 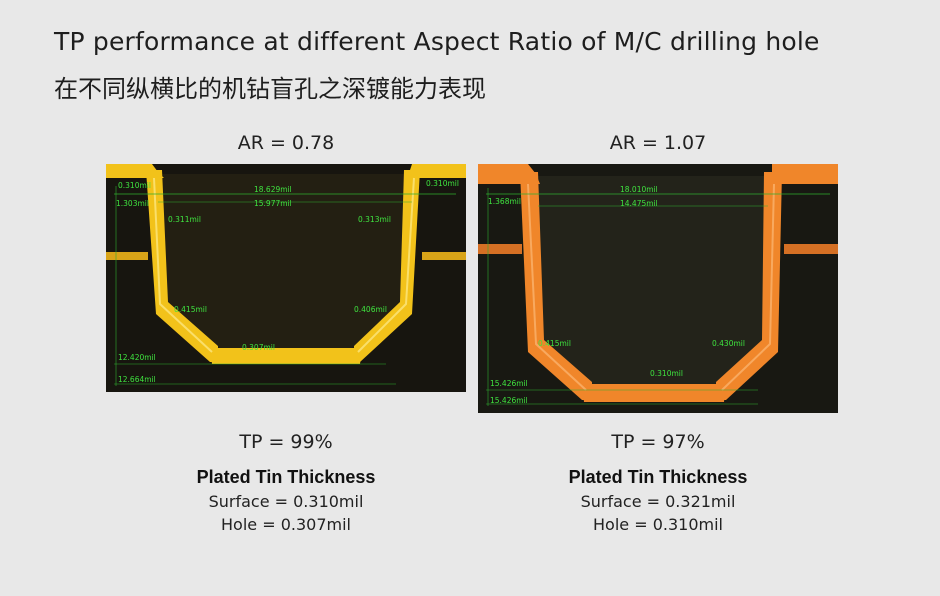 What do you see at coordinates (286, 501) in the screenshot?
I see `surface-thickness: Surface = 0.310mil` at bounding box center [286, 501].